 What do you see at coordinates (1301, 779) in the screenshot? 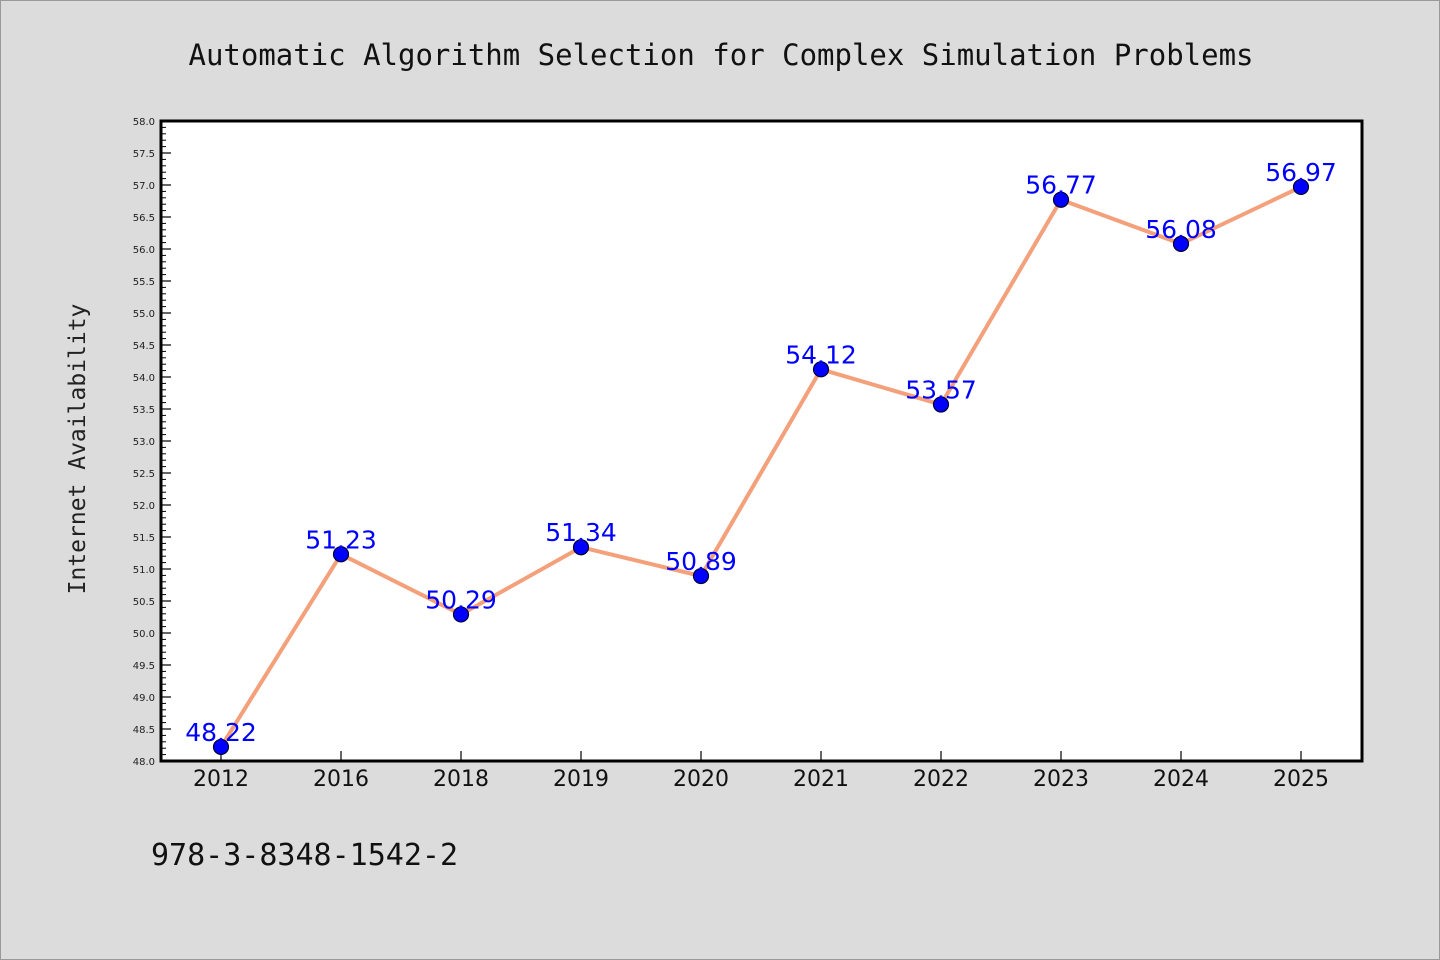
I see `x-tick-label: 2025` at bounding box center [1301, 779].